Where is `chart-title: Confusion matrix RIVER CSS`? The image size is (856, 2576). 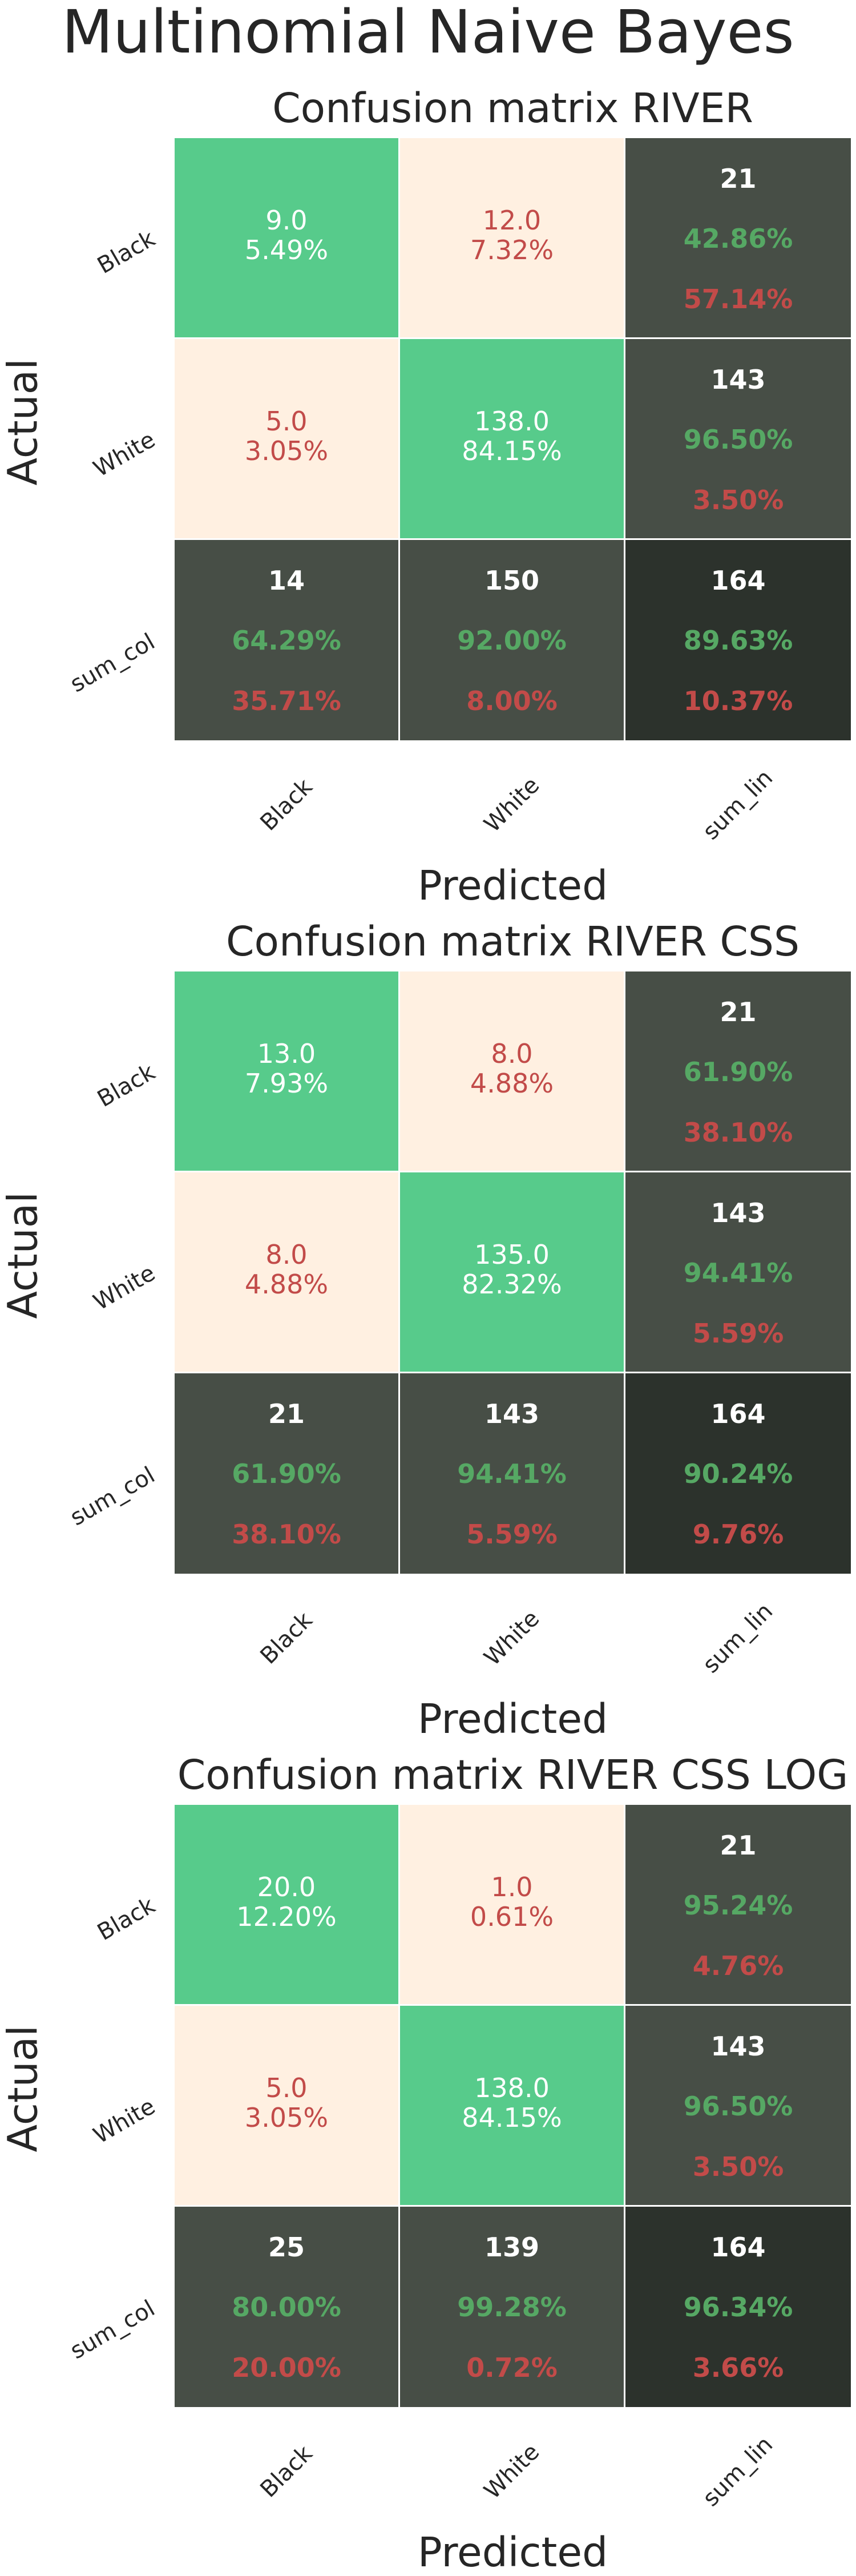 chart-title: Confusion matrix RIVER CSS is located at coordinates (512, 942).